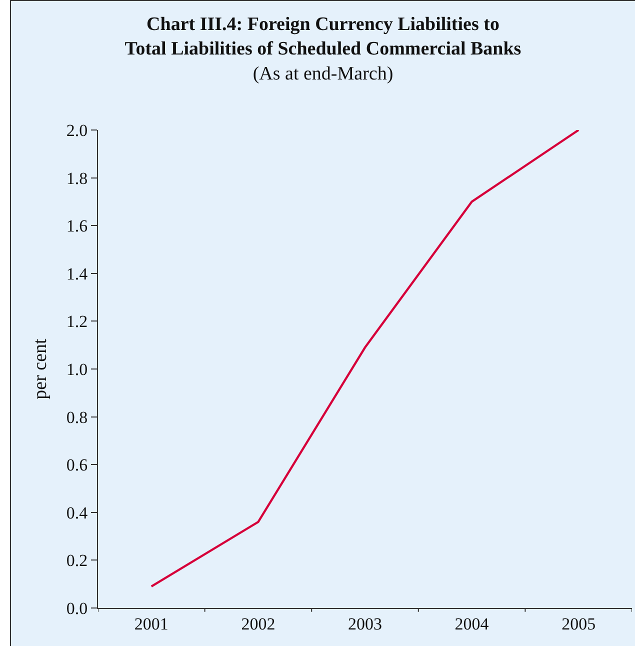 Image resolution: width=635 pixels, height=646 pixels. I want to click on x-tick-label: 2004, so click(472, 624).